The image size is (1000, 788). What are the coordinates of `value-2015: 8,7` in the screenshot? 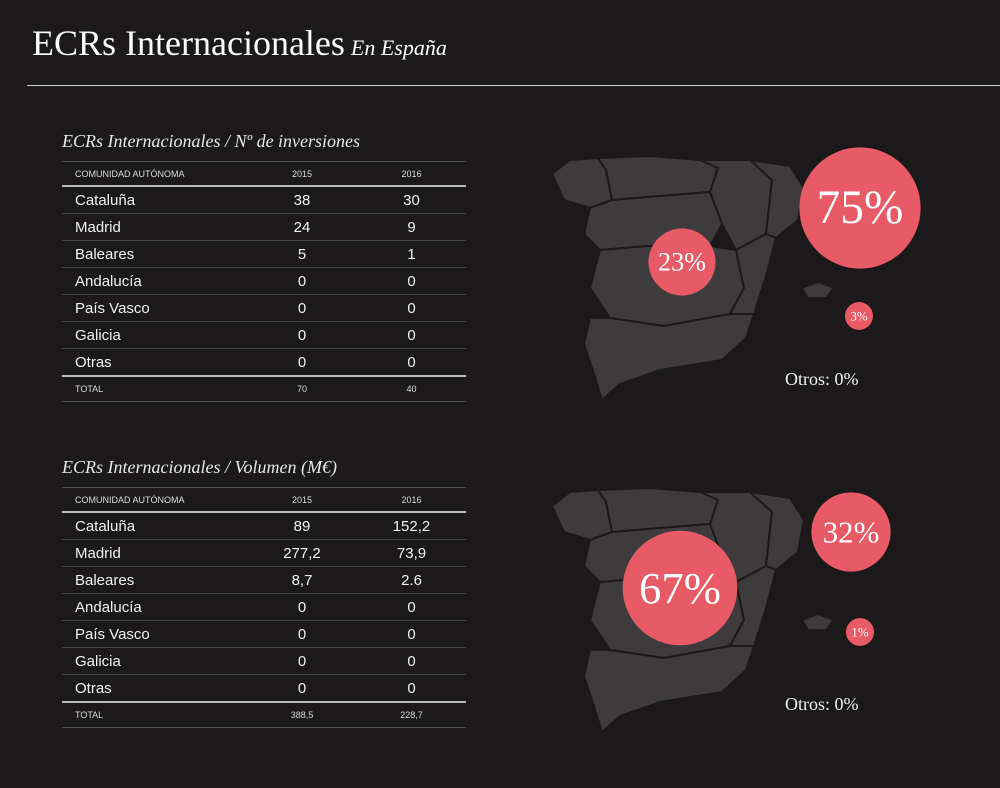 It's located at (302, 580).